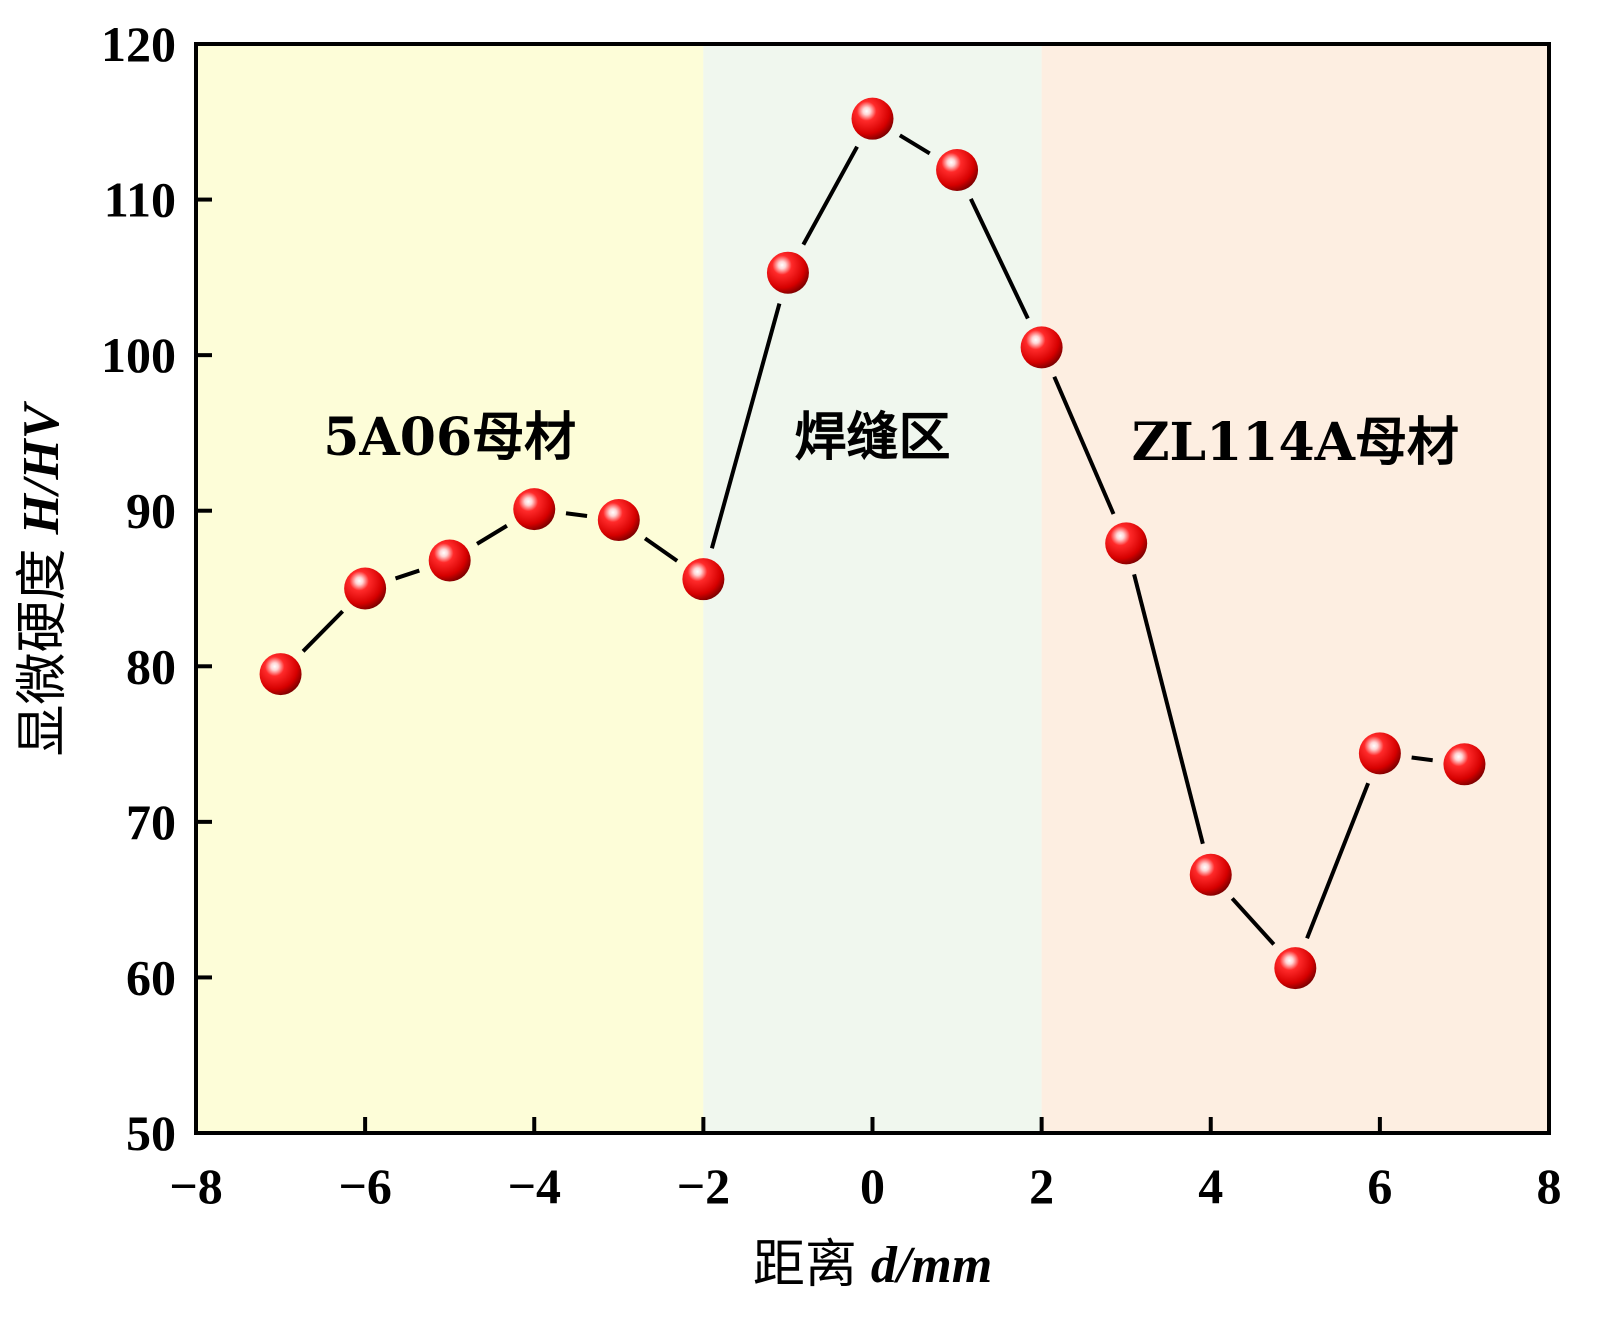 Image resolution: width=1600 pixels, height=1326 pixels. I want to click on y-tick-label: 90, so click(151, 511).